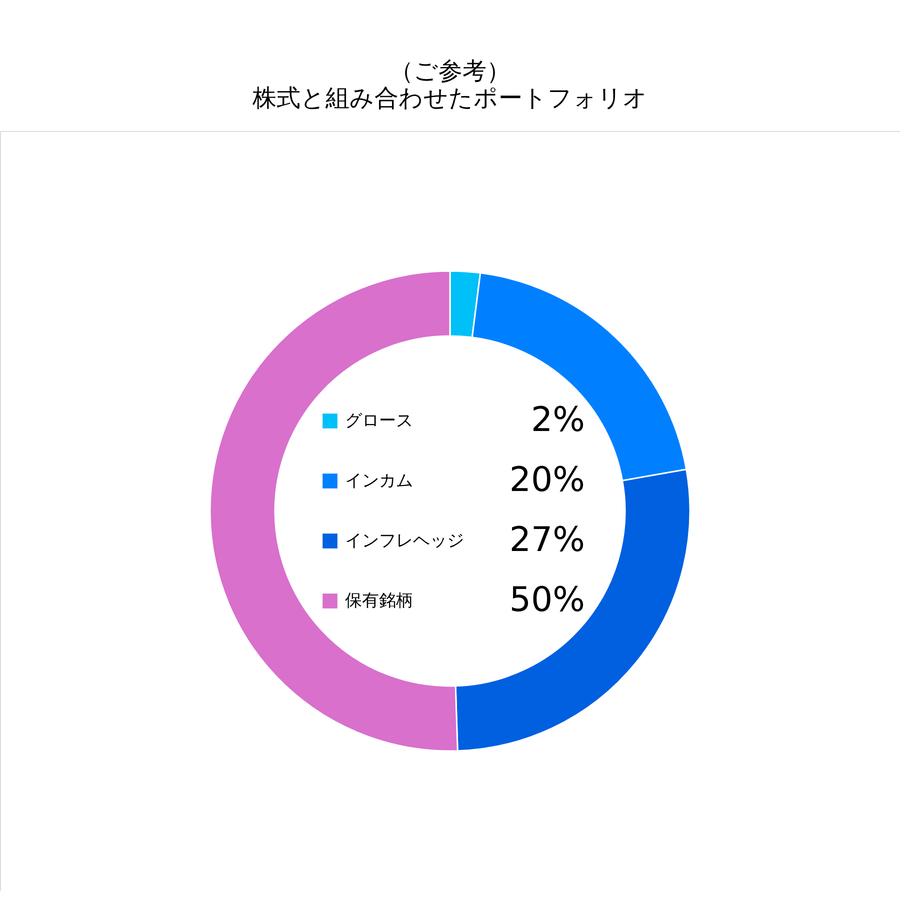  I want to click on legend-label: インフレヘッジ, so click(404, 541).